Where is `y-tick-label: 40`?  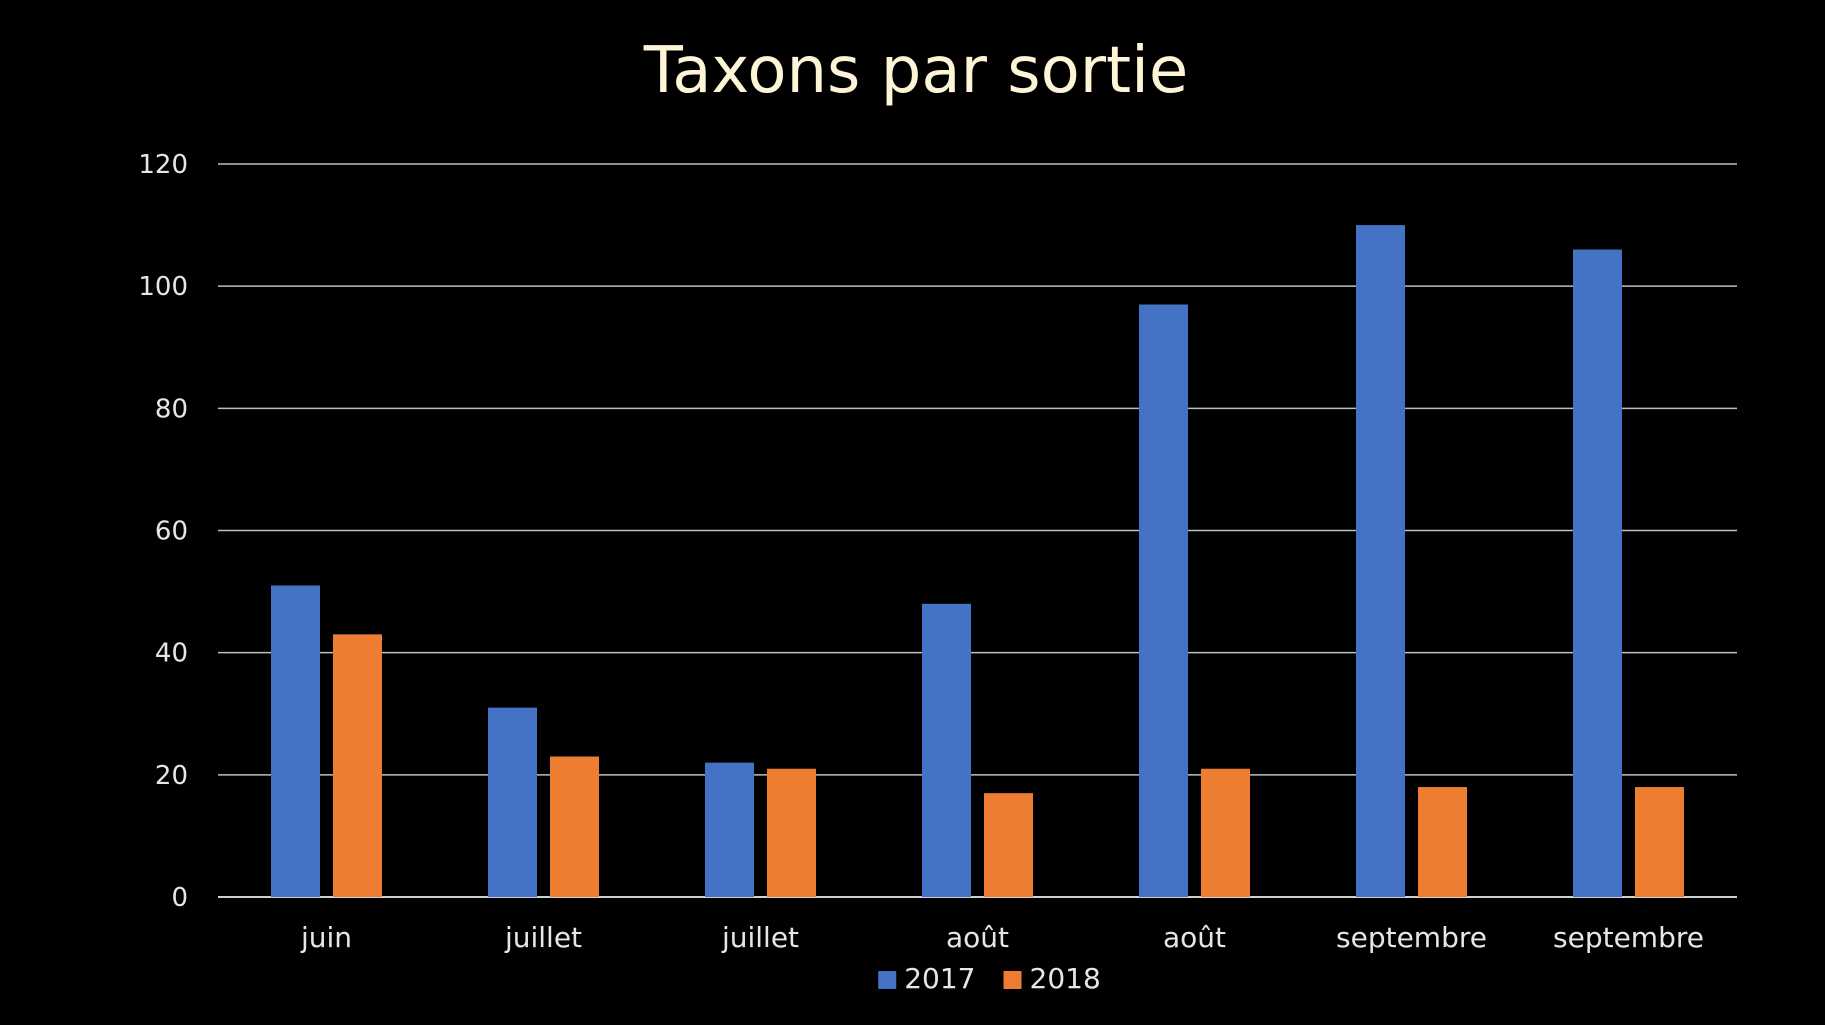 y-tick-label: 40 is located at coordinates (171, 654).